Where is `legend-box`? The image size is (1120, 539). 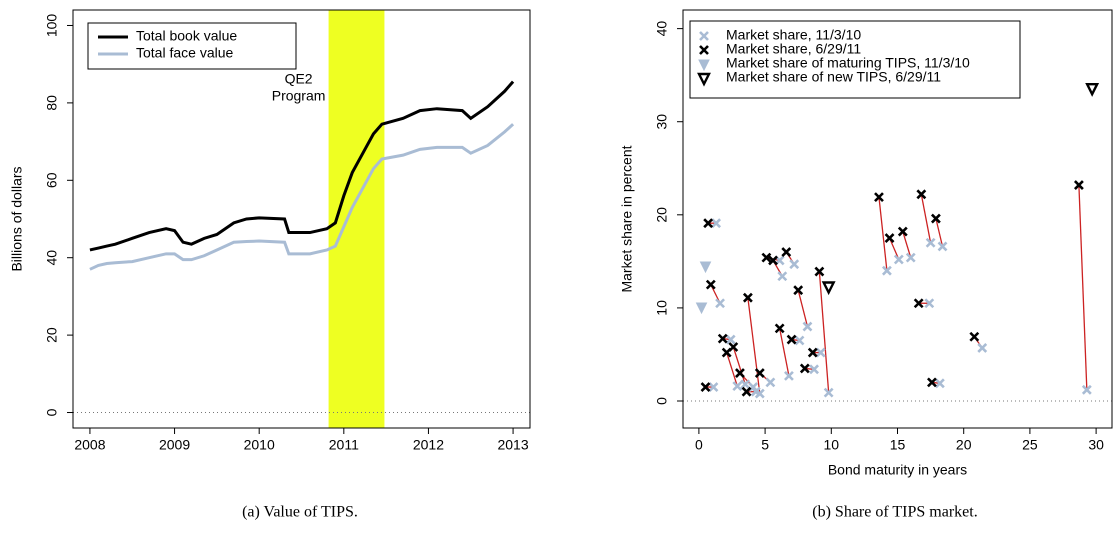 legend-box is located at coordinates (192, 46).